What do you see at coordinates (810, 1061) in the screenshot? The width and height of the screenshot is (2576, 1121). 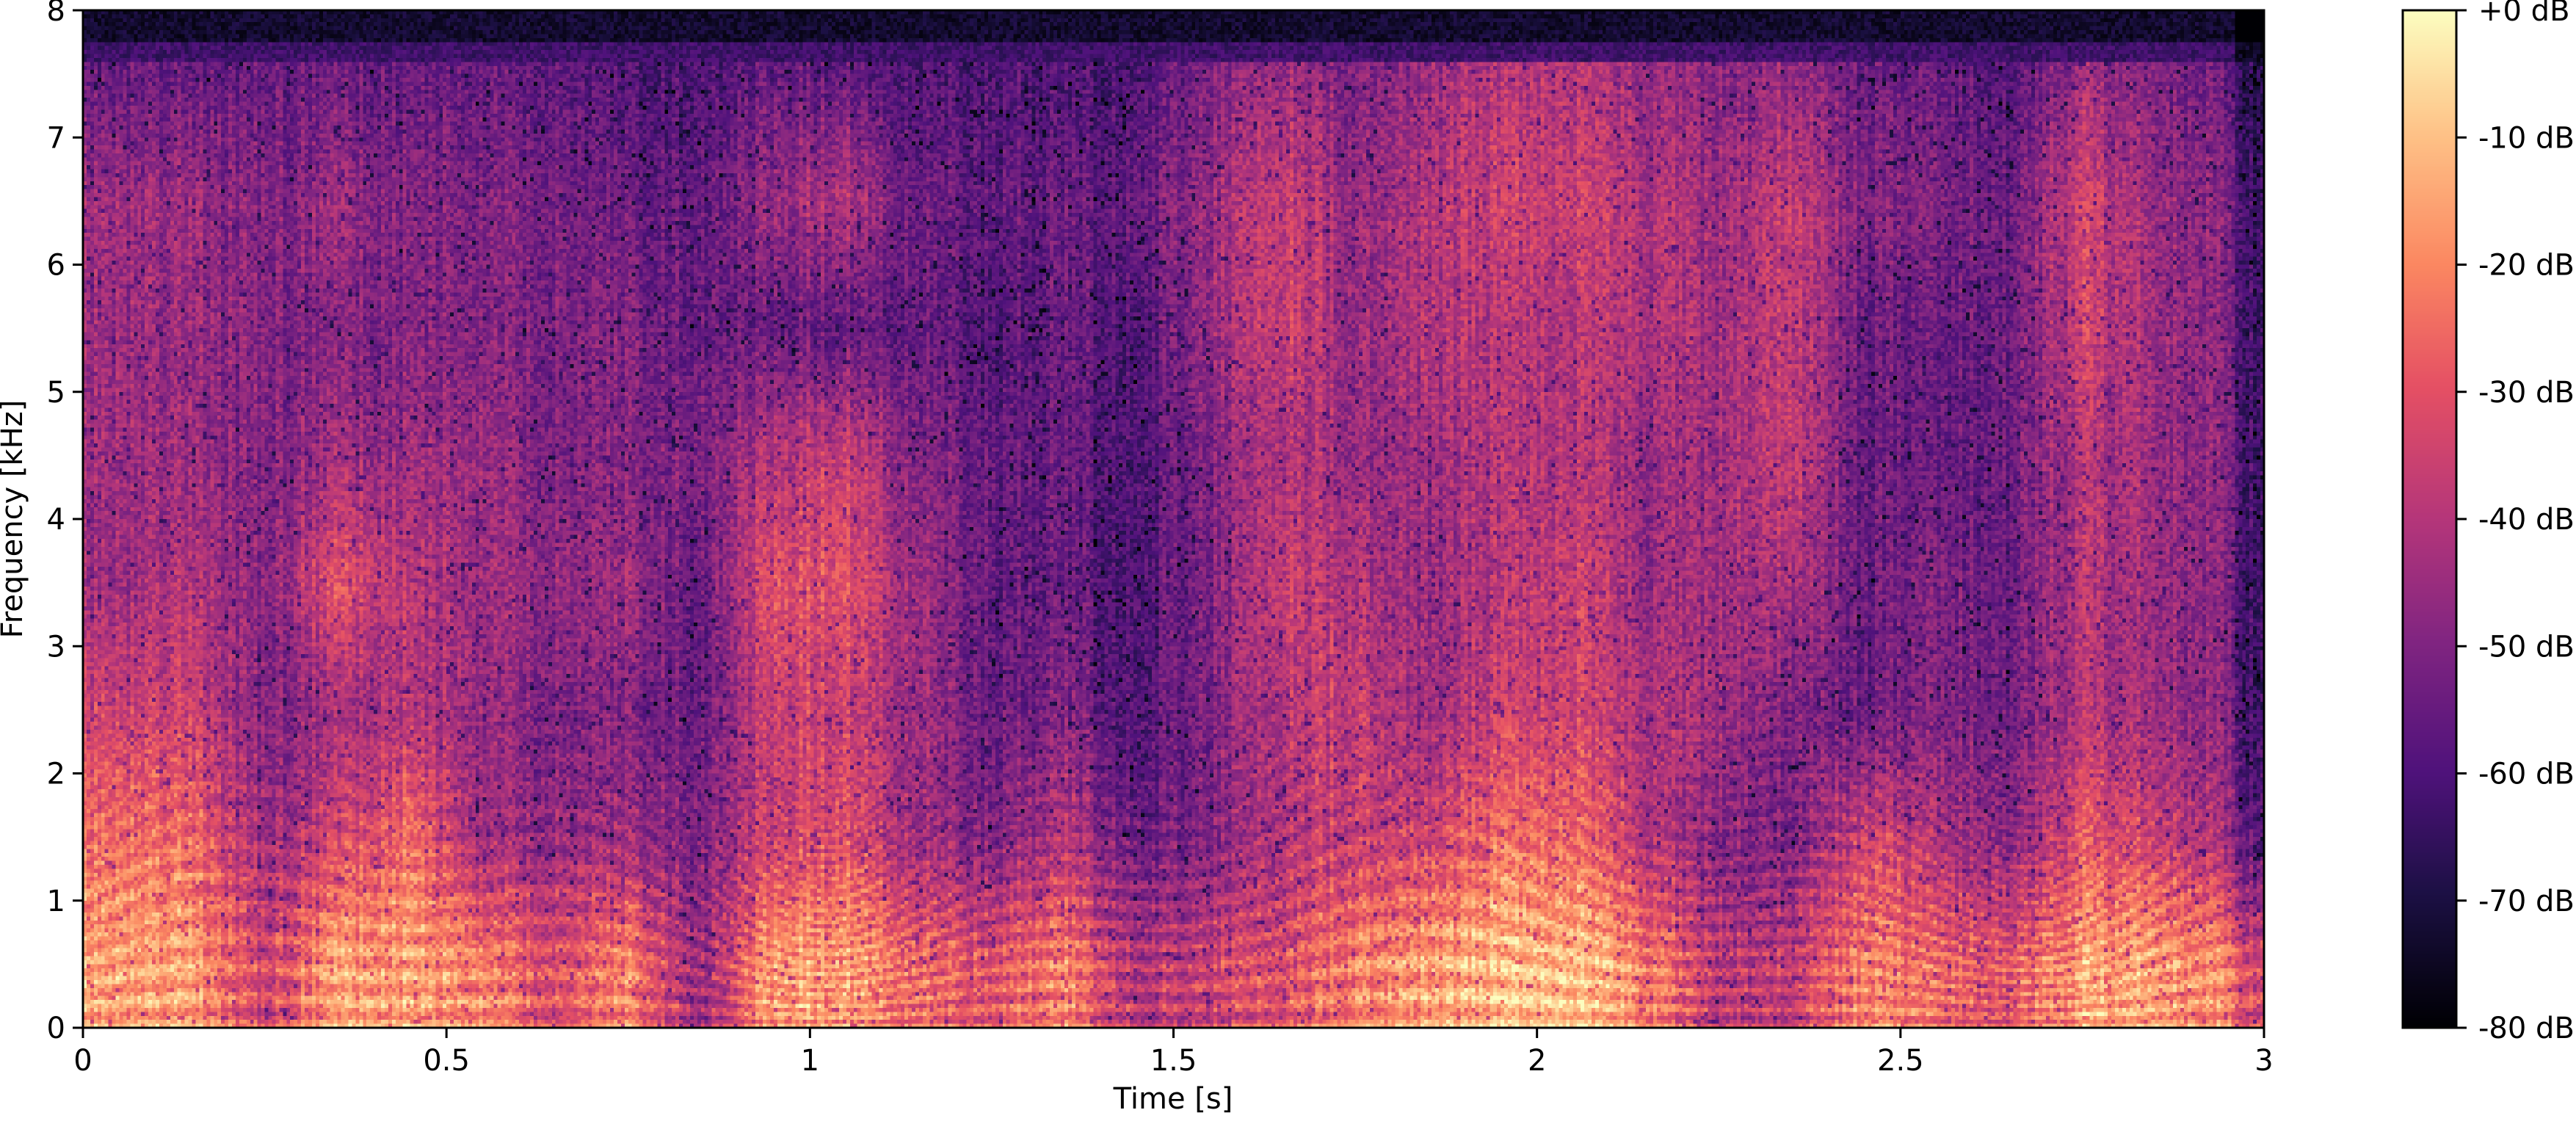 I see `x-tick-label: 1` at bounding box center [810, 1061].